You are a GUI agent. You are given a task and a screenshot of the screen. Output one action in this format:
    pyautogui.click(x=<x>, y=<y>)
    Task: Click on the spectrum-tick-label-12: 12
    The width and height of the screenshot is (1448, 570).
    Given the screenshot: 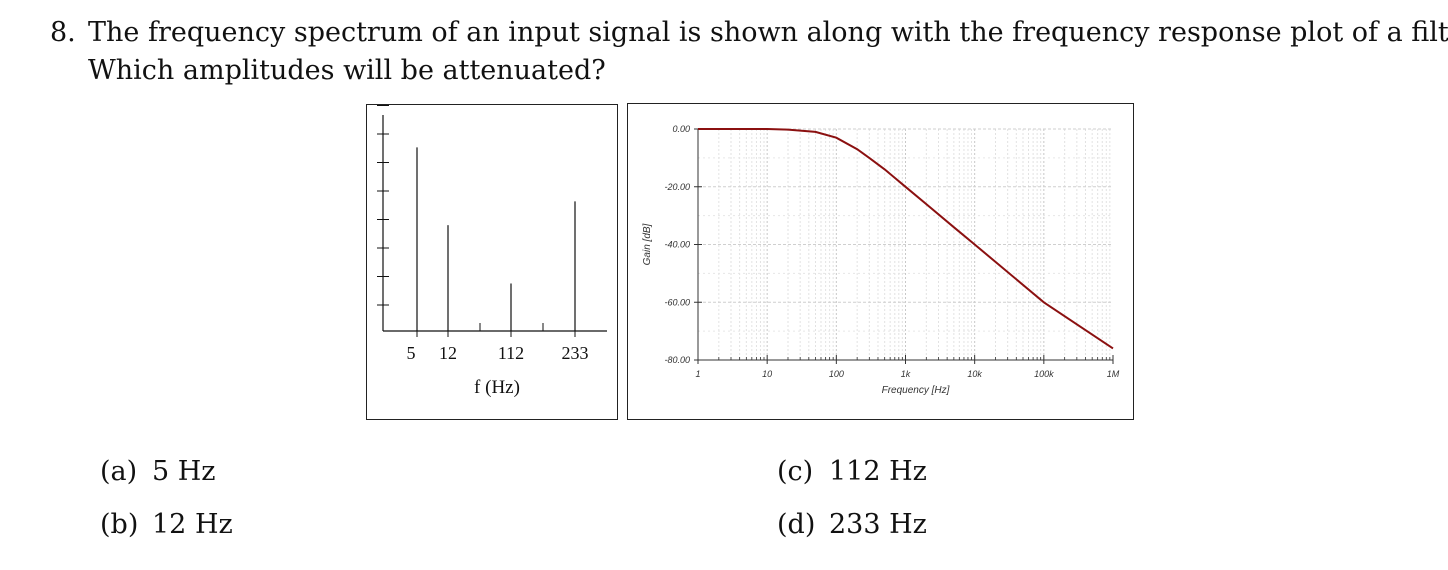 What is the action you would take?
    pyautogui.click(x=448, y=353)
    